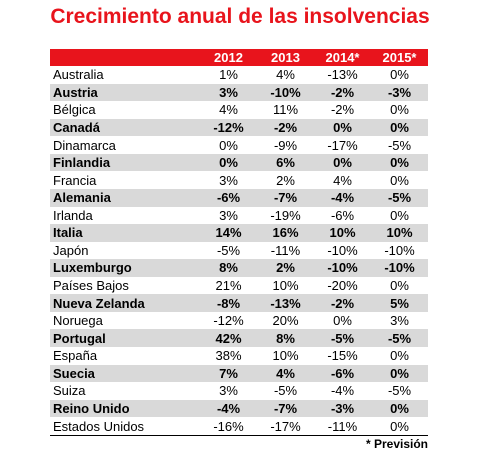 Image resolution: width=490 pixels, height=457 pixels. Describe the element at coordinates (228, 233) in the screenshot. I see `value-cell: 14%` at that location.